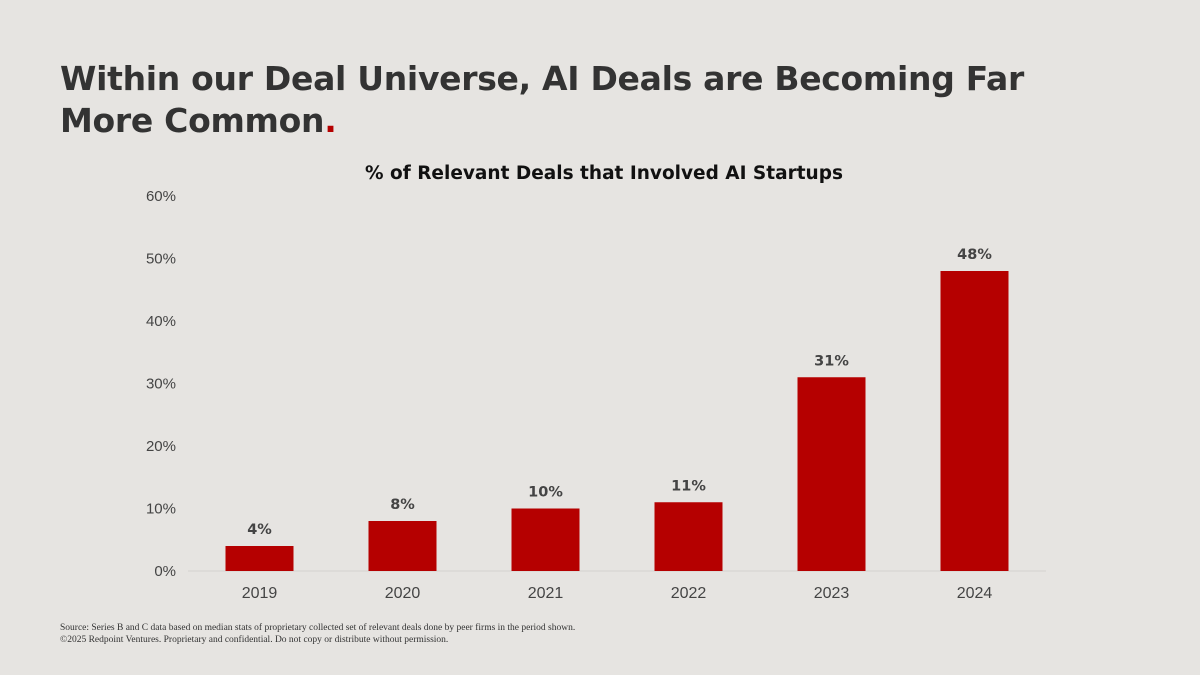  Describe the element at coordinates (546, 593) in the screenshot. I see `x-tick-label-2021: 2021` at that location.